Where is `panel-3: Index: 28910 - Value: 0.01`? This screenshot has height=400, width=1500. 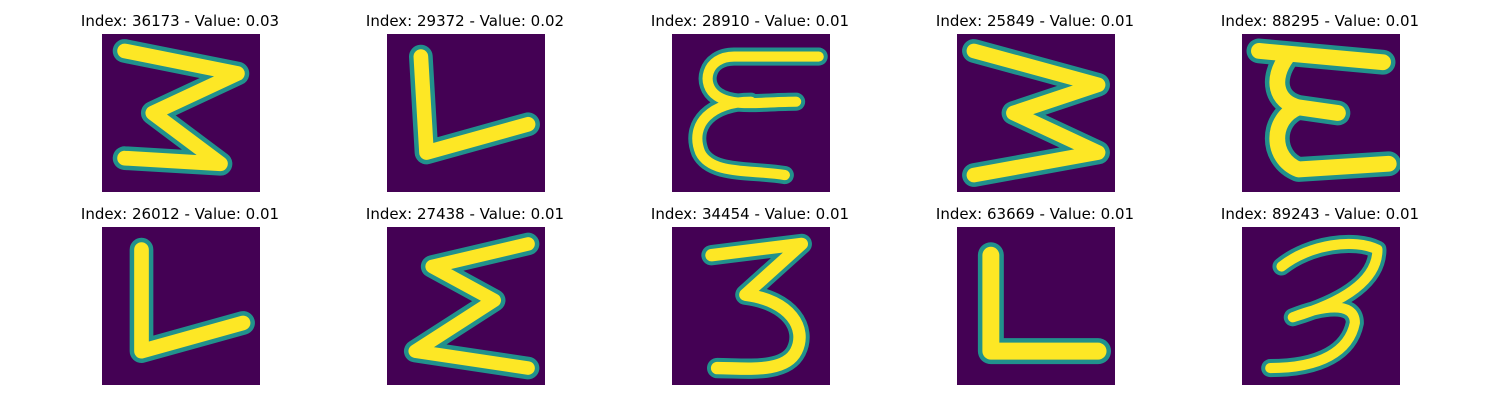 panel-3: Index: 28910 - Value: 0.01 is located at coordinates (750, 107).